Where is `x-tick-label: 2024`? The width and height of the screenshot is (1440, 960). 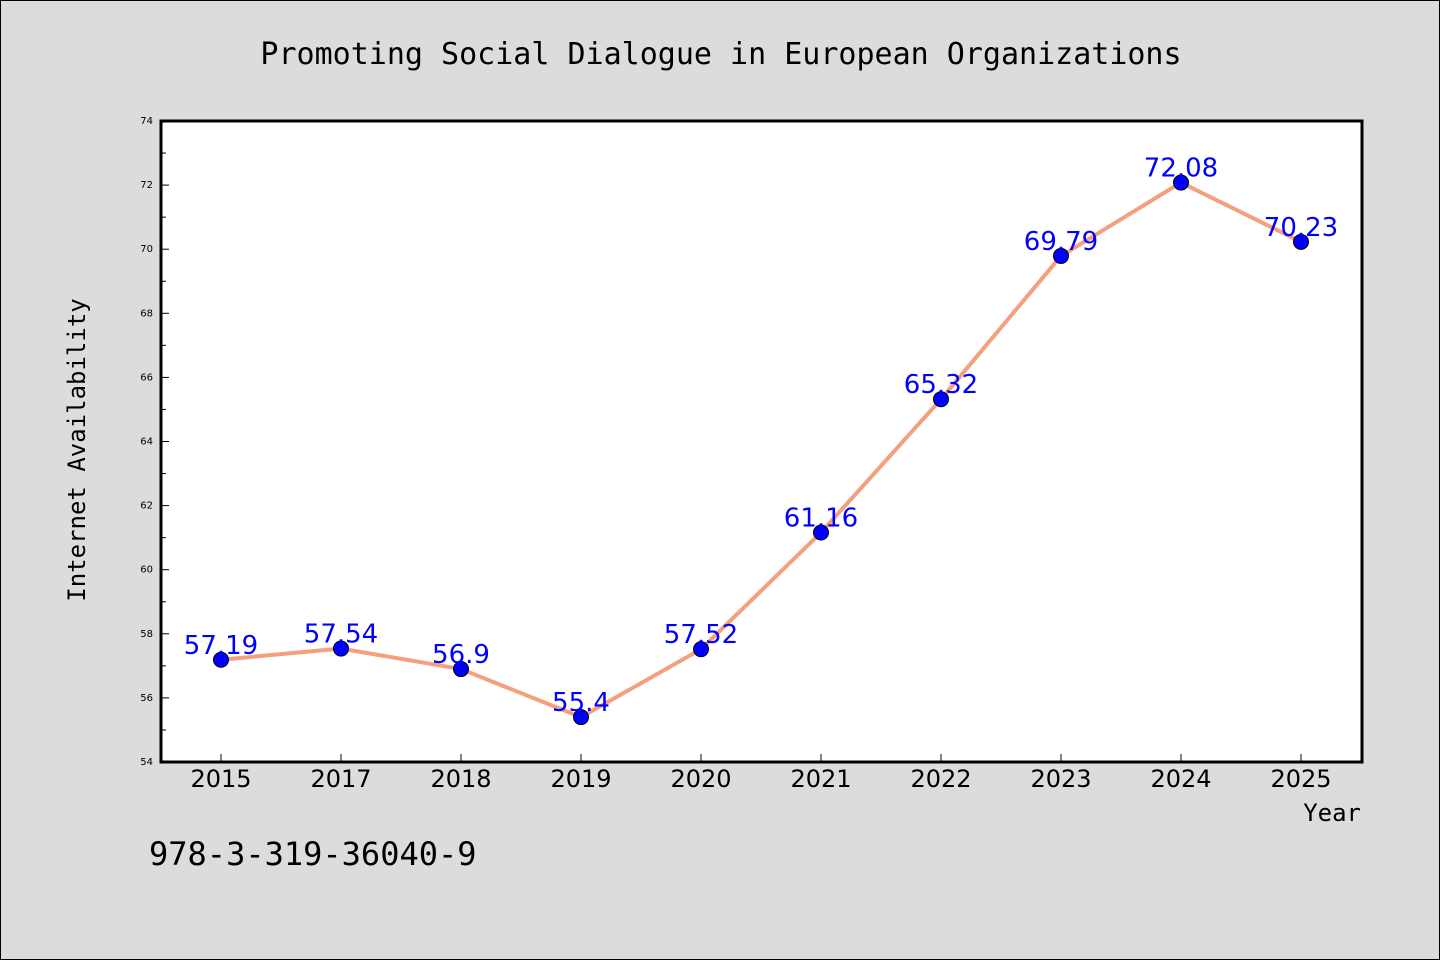 x-tick-label: 2024 is located at coordinates (1180, 779).